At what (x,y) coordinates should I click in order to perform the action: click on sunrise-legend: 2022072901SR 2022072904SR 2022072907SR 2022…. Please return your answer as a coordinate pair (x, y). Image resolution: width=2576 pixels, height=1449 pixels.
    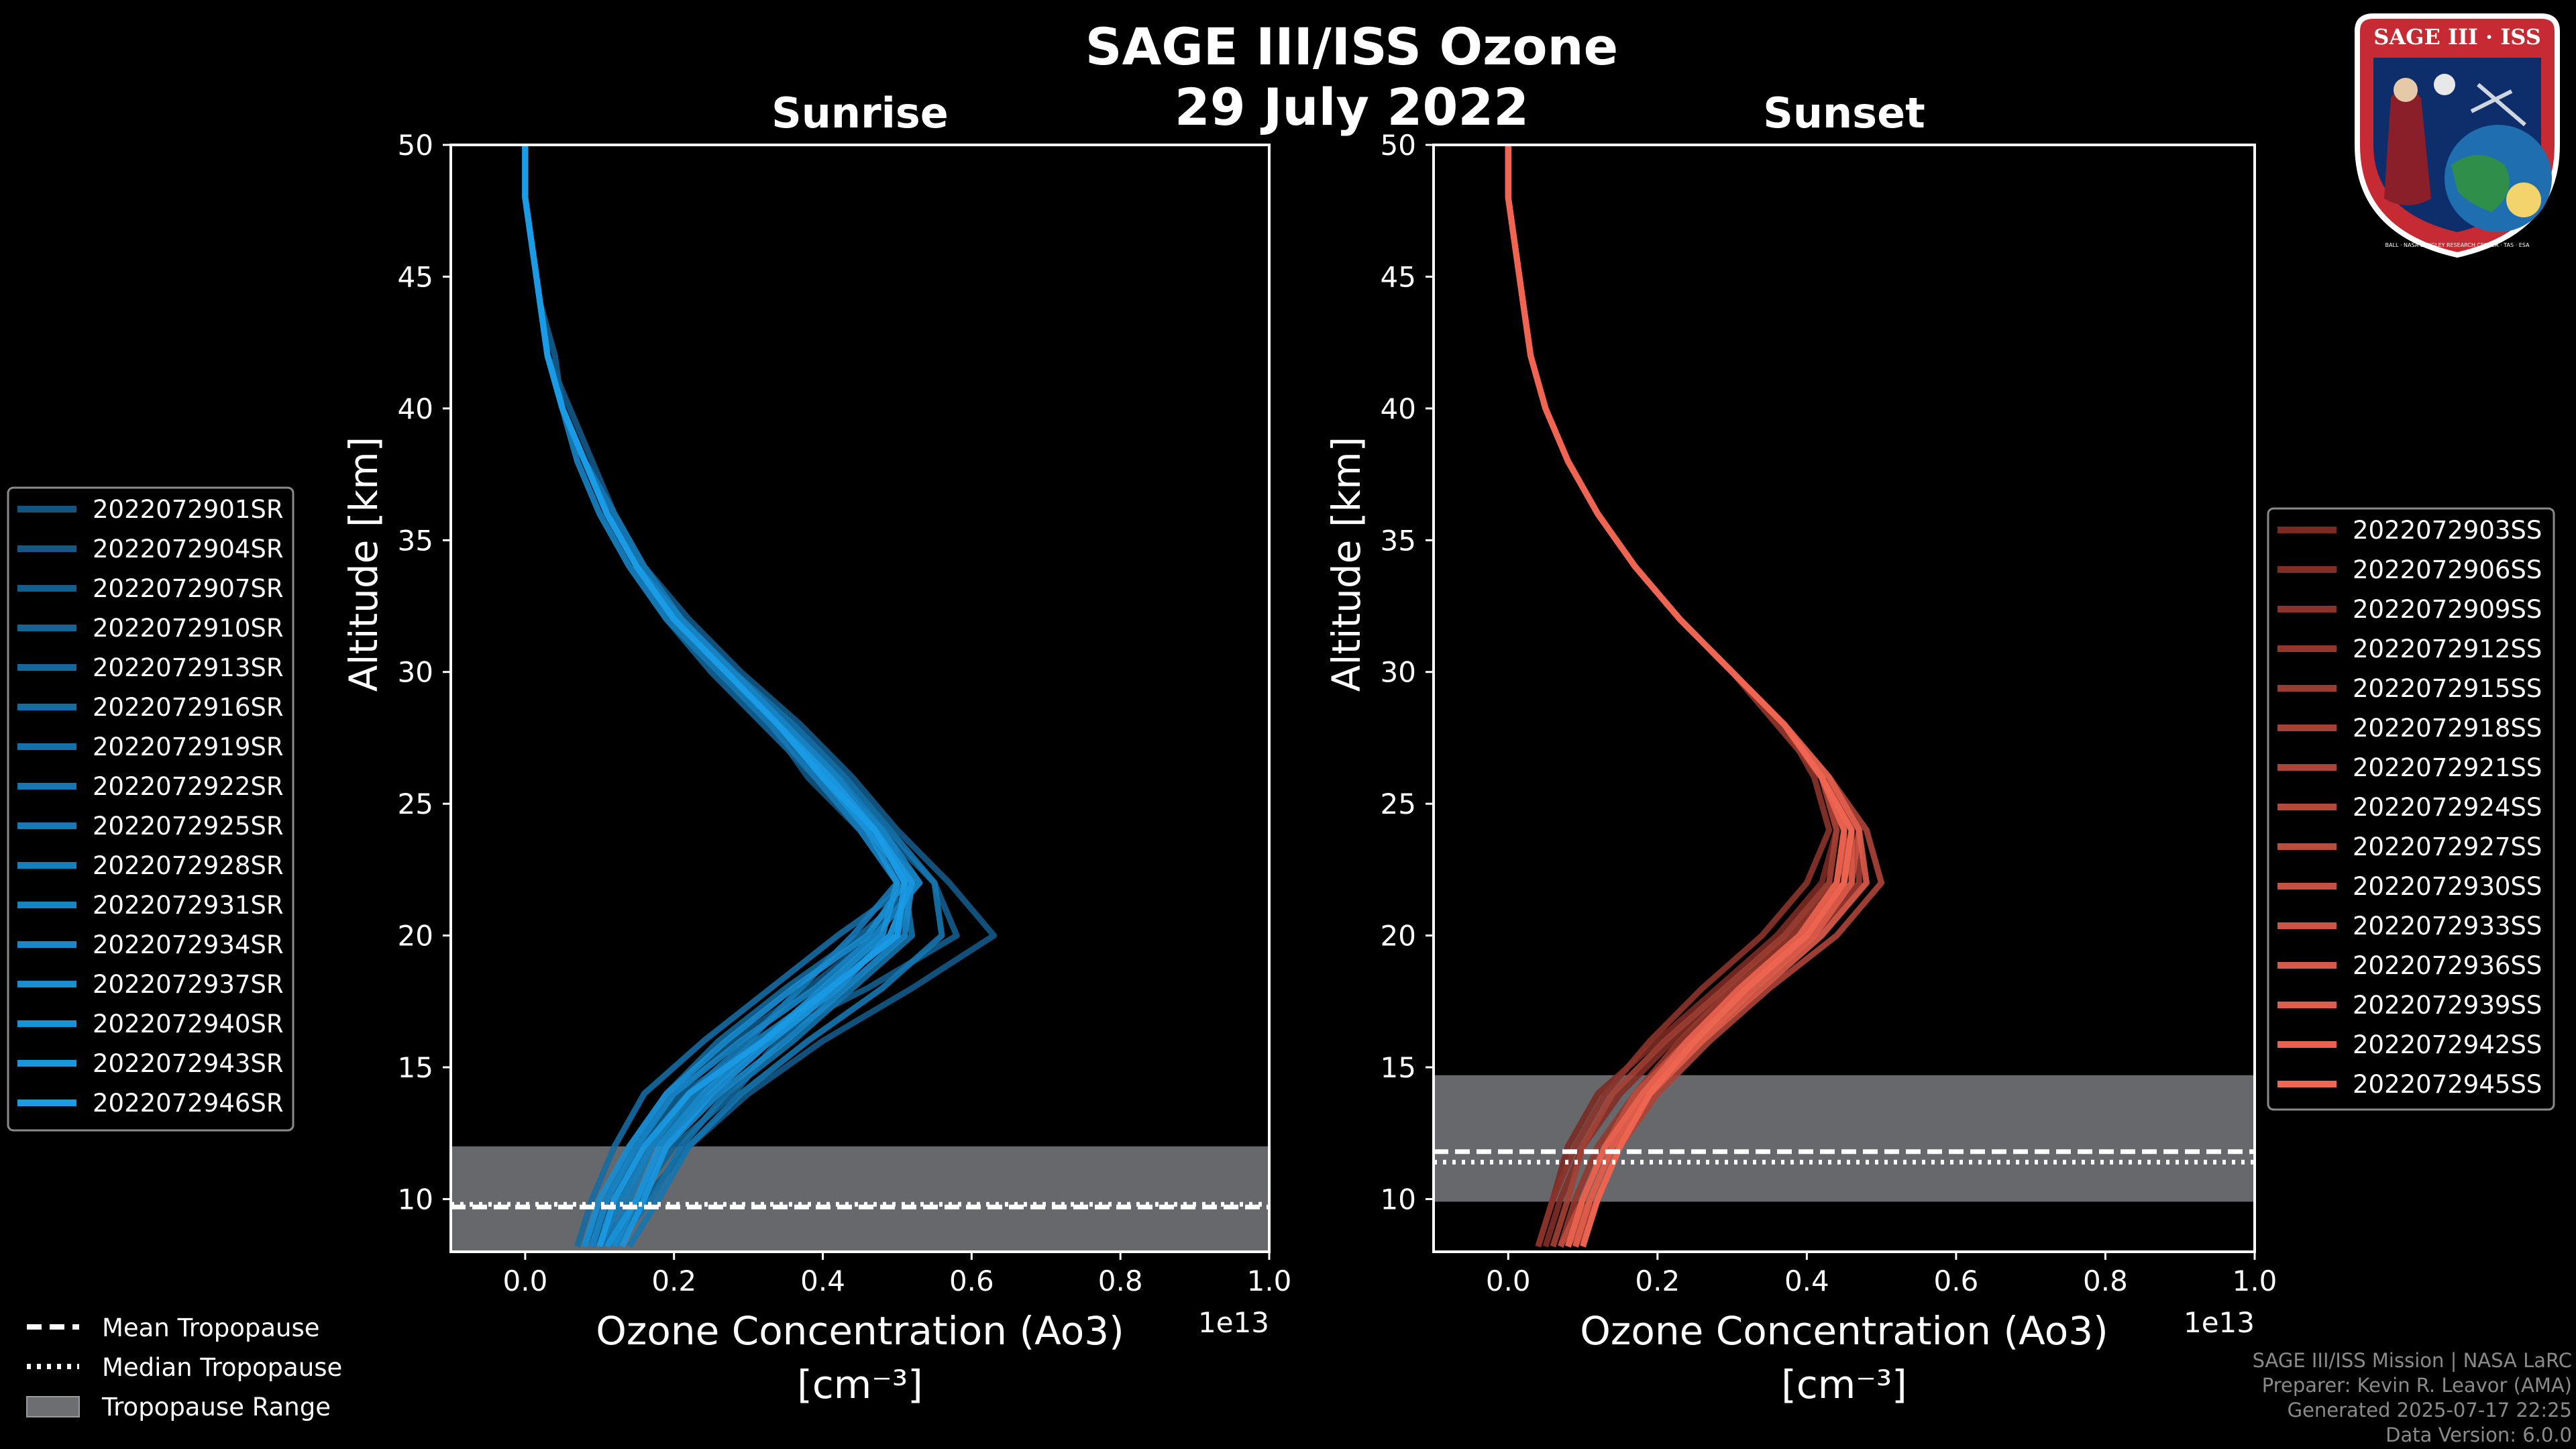
    Looking at the image, I should click on (150, 809).